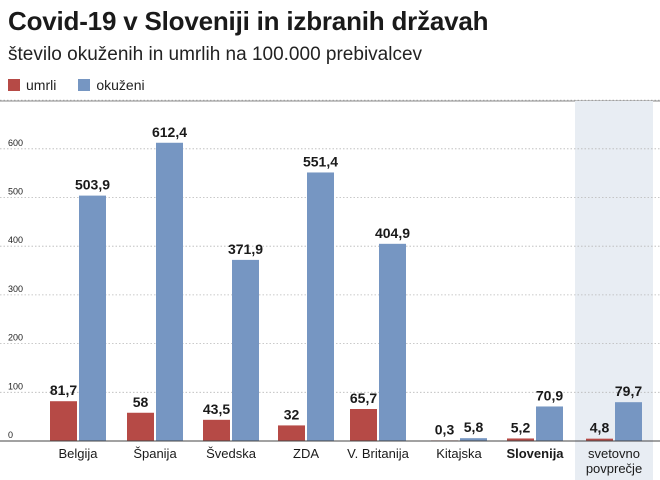 The height and width of the screenshot is (480, 660). What do you see at coordinates (248, 21) in the screenshot?
I see `chart-title: Covid-19 v Sloveniji in izbranih državah` at bounding box center [248, 21].